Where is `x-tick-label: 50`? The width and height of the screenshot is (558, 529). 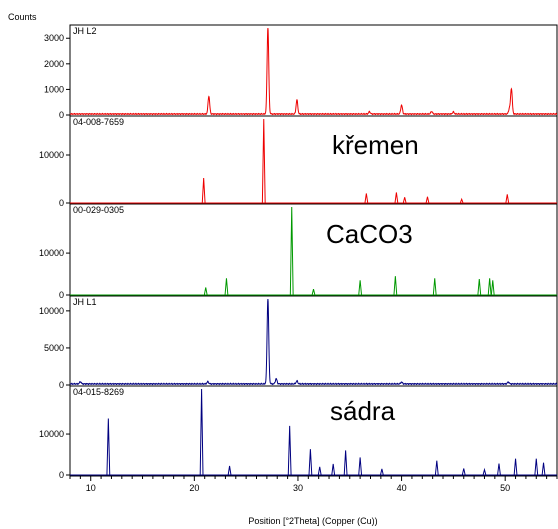
x-tick-label: 50 is located at coordinates (505, 488).